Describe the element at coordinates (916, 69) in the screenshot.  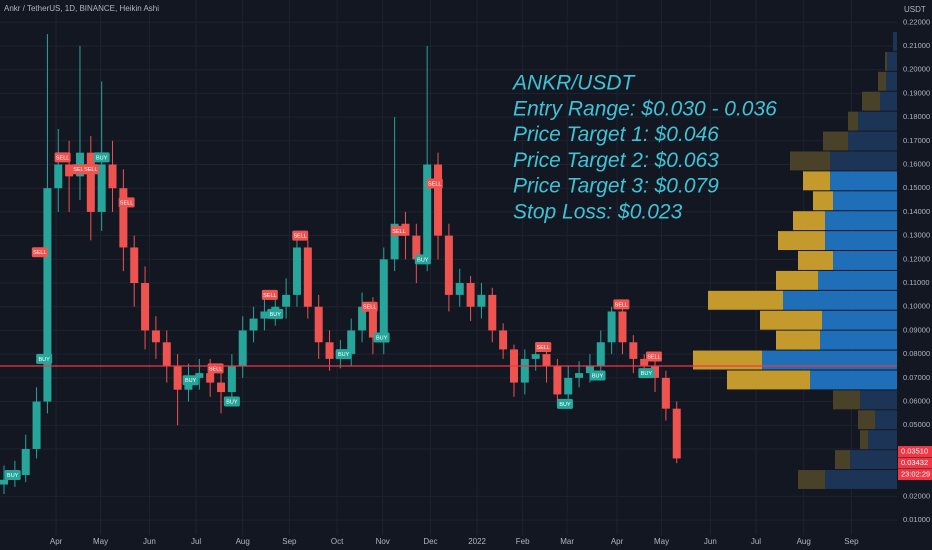
I see `y-tick-label: 0.20000` at that location.